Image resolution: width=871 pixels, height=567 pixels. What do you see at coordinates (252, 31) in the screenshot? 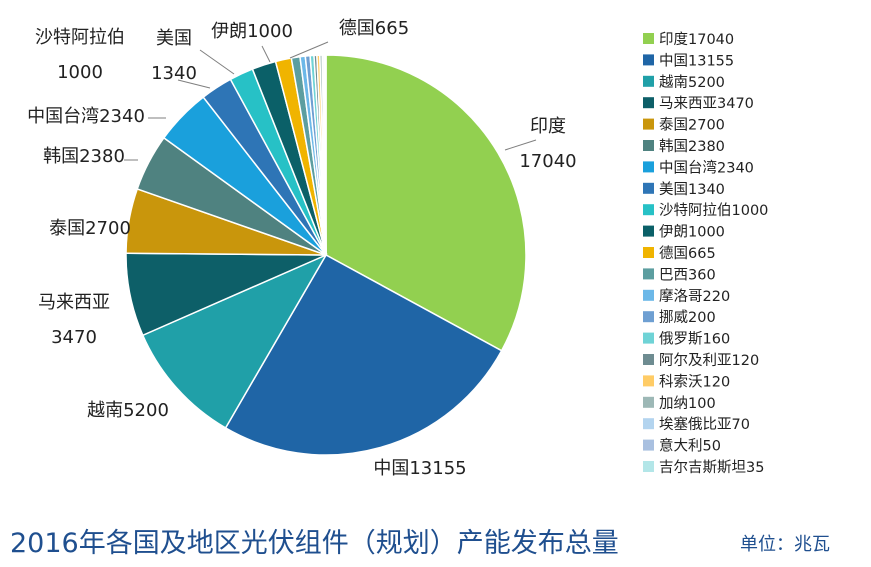
I see `slice-label-9: 伊朗1000` at bounding box center [252, 31].